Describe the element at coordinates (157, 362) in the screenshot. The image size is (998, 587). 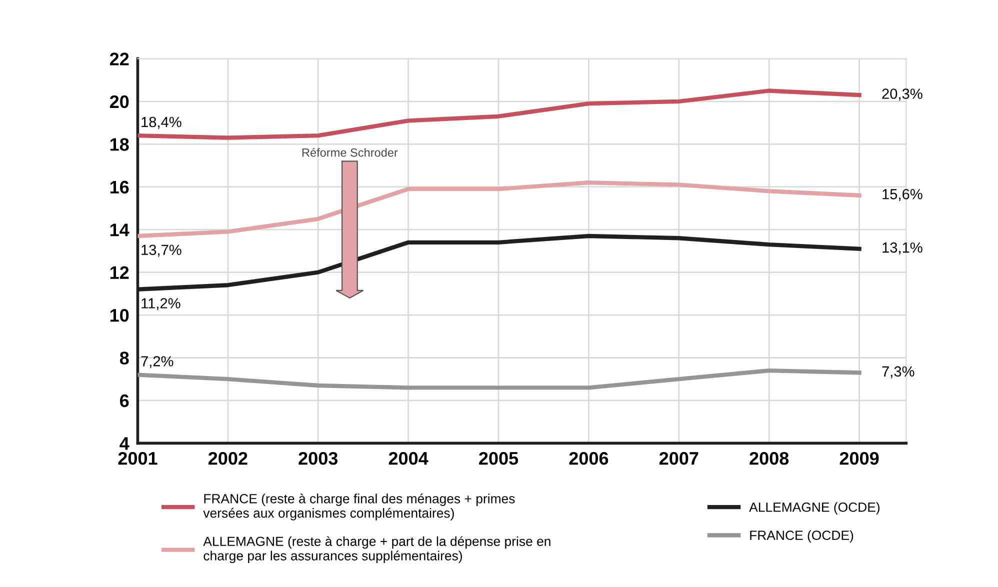
I see `data-label: 7,2%` at that location.